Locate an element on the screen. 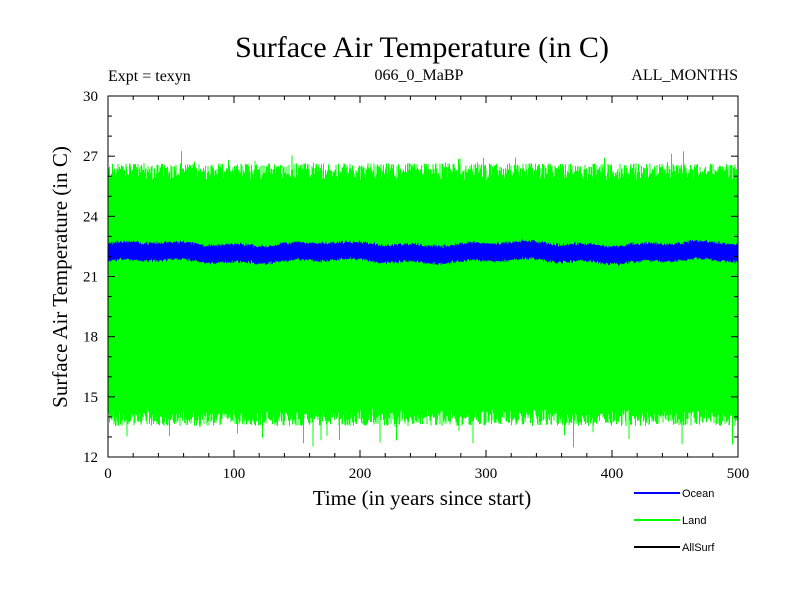  y-axis-label: Surface Air Temperature (in C) is located at coordinates (60, 277).